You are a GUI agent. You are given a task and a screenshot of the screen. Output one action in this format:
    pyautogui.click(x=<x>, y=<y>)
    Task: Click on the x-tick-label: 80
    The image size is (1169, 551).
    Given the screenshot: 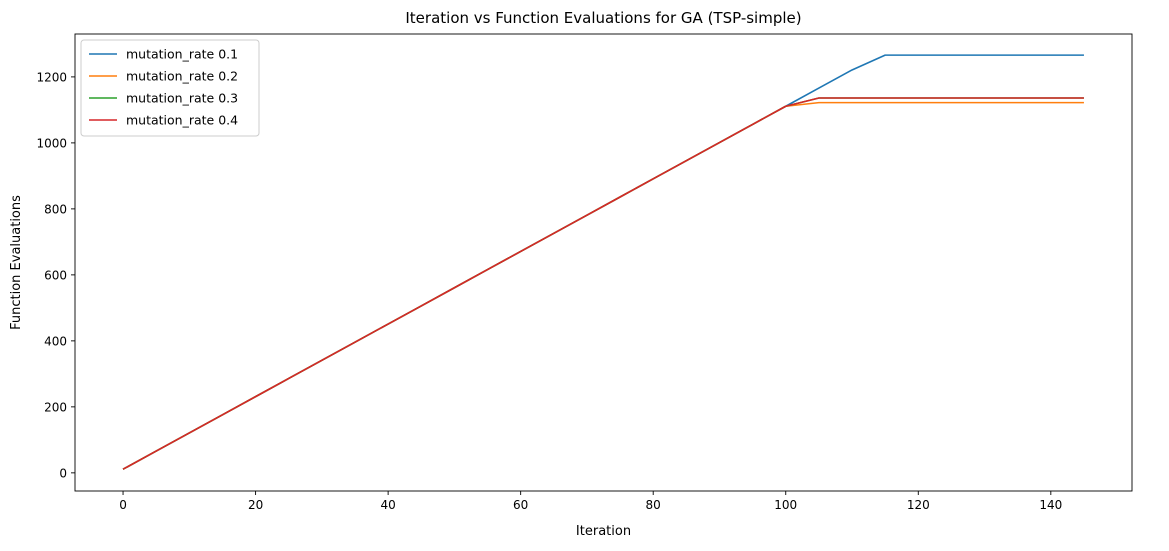 What is the action you would take?
    pyautogui.click(x=653, y=505)
    